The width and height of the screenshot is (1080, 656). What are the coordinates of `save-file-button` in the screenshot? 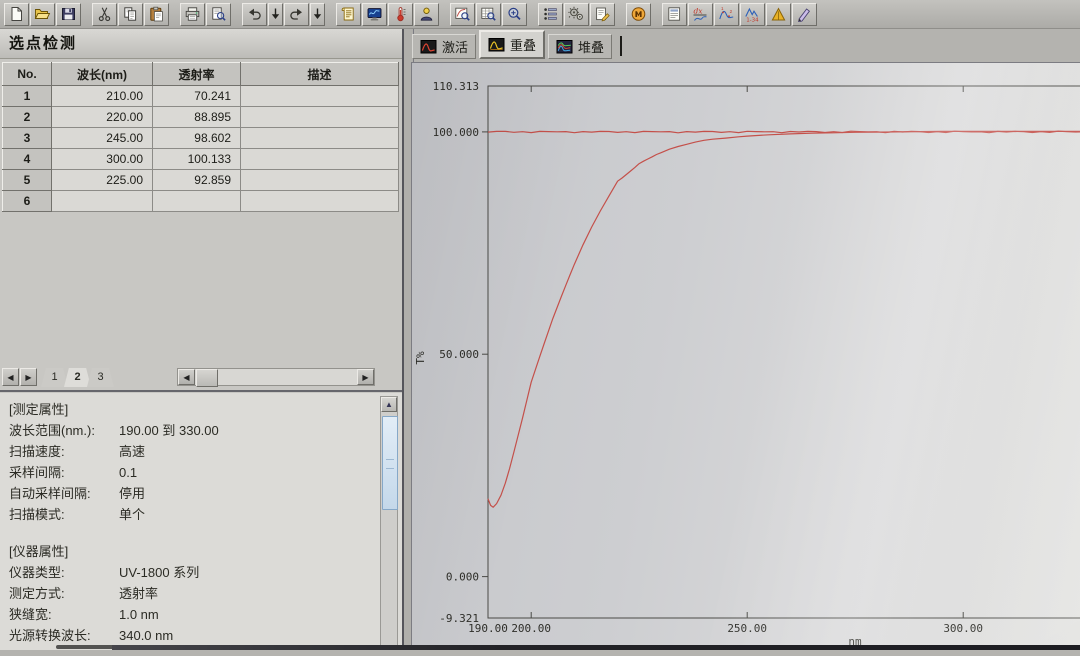 It's located at (68, 14).